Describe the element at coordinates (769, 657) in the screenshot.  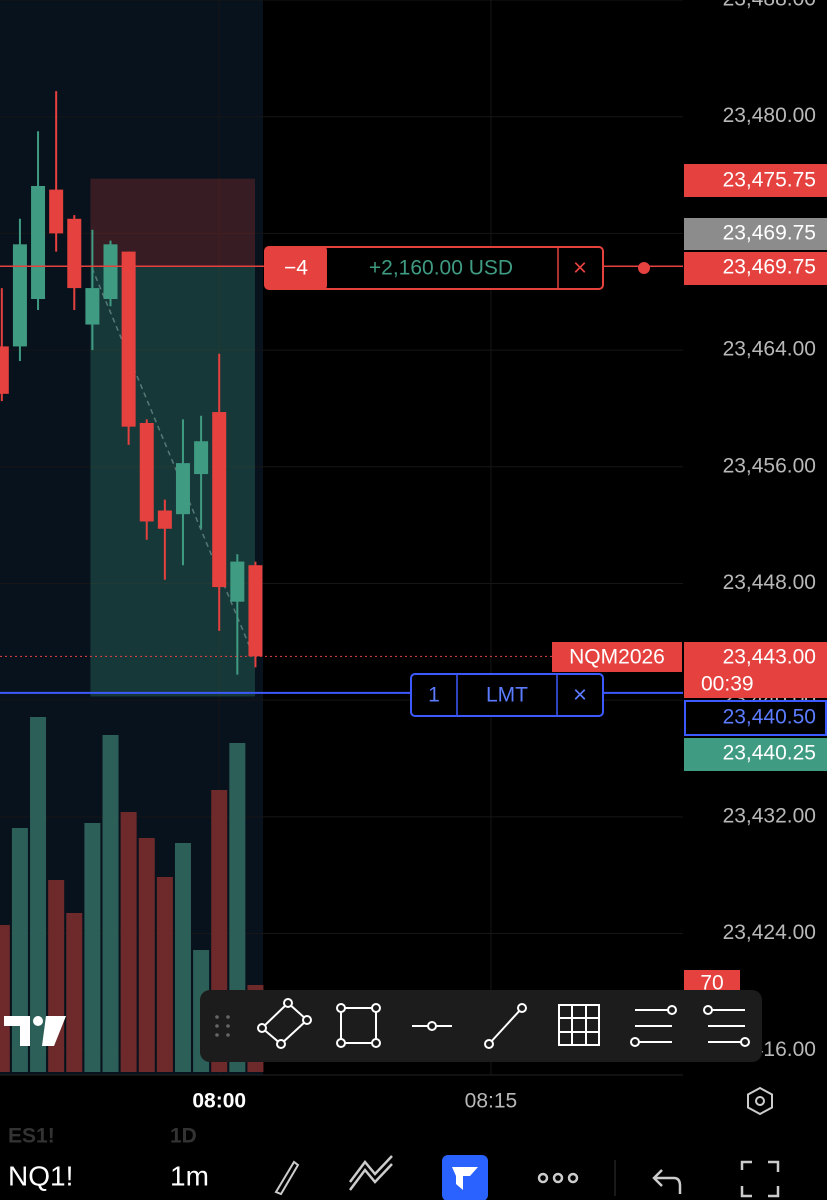
I see `last-tag: 23,443.00` at that location.